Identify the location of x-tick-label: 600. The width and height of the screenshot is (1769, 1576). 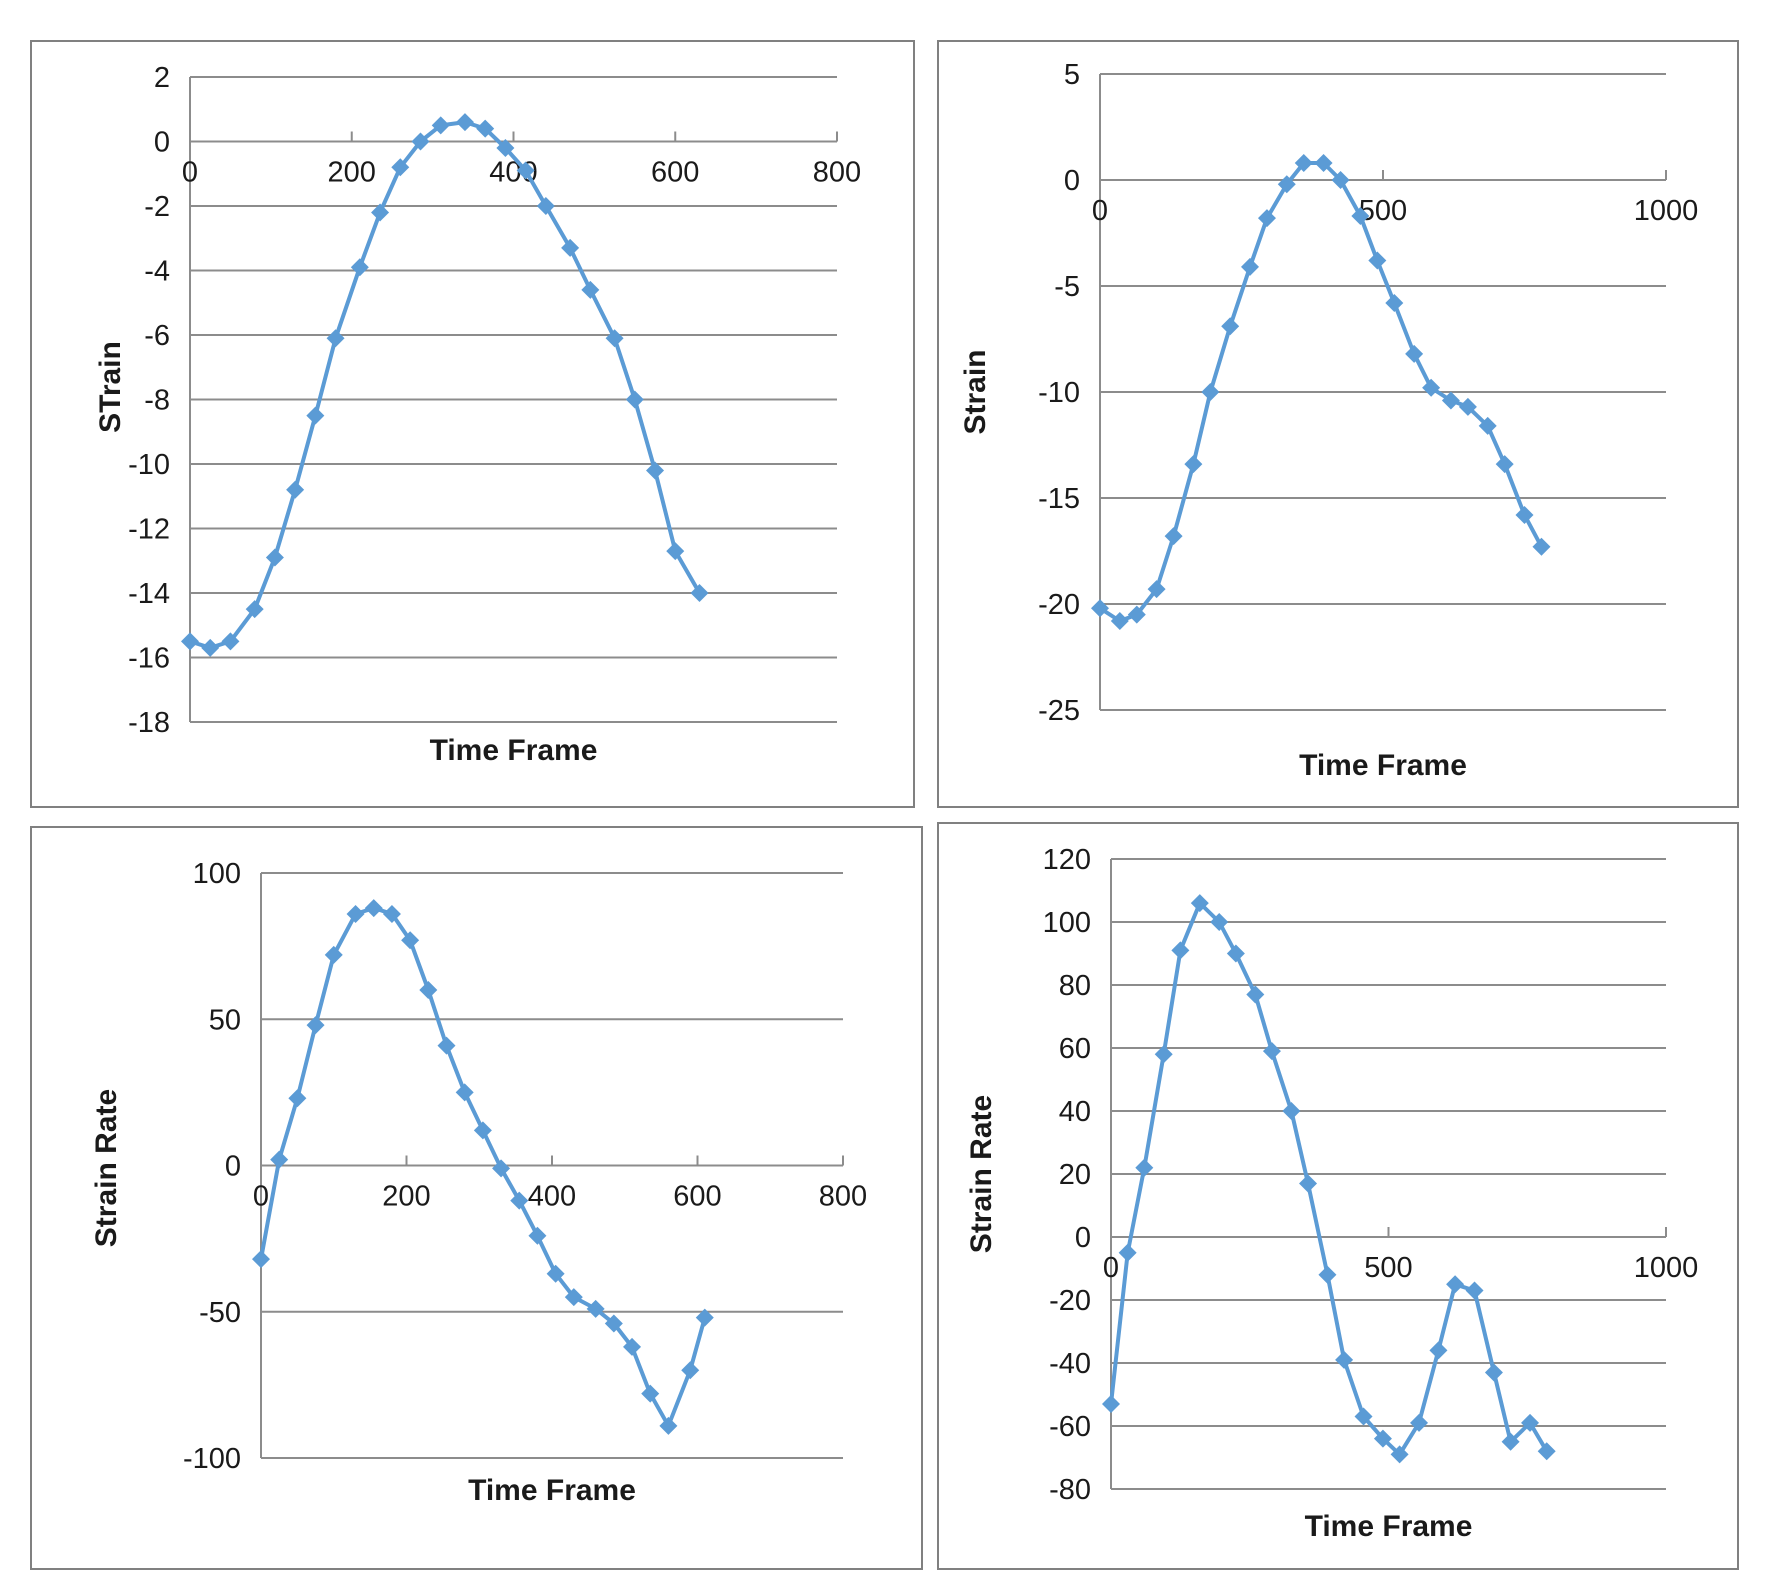
(675, 173).